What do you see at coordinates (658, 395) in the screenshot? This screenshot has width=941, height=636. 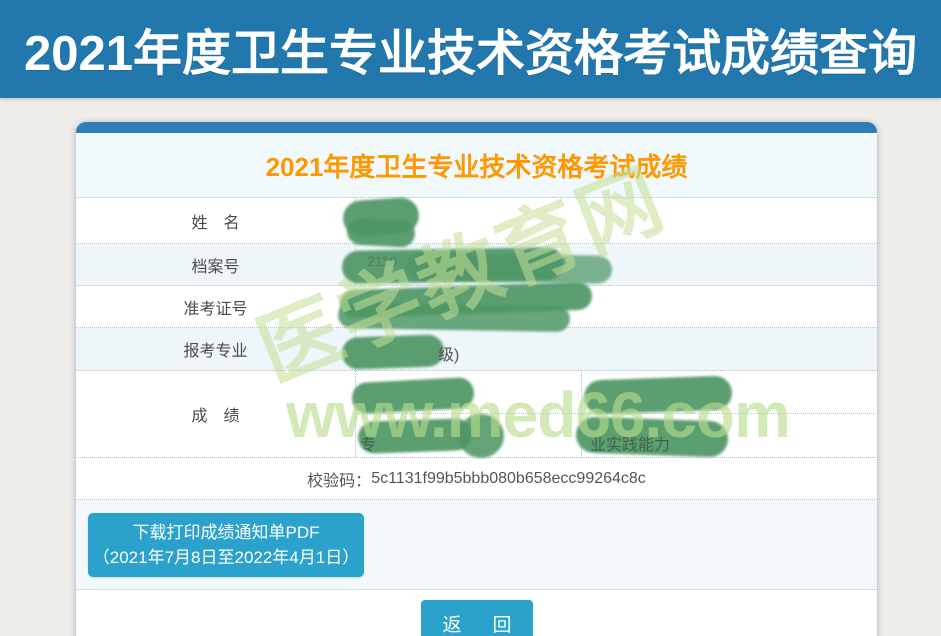 I see `redaction-blob-score-top-right` at bounding box center [658, 395].